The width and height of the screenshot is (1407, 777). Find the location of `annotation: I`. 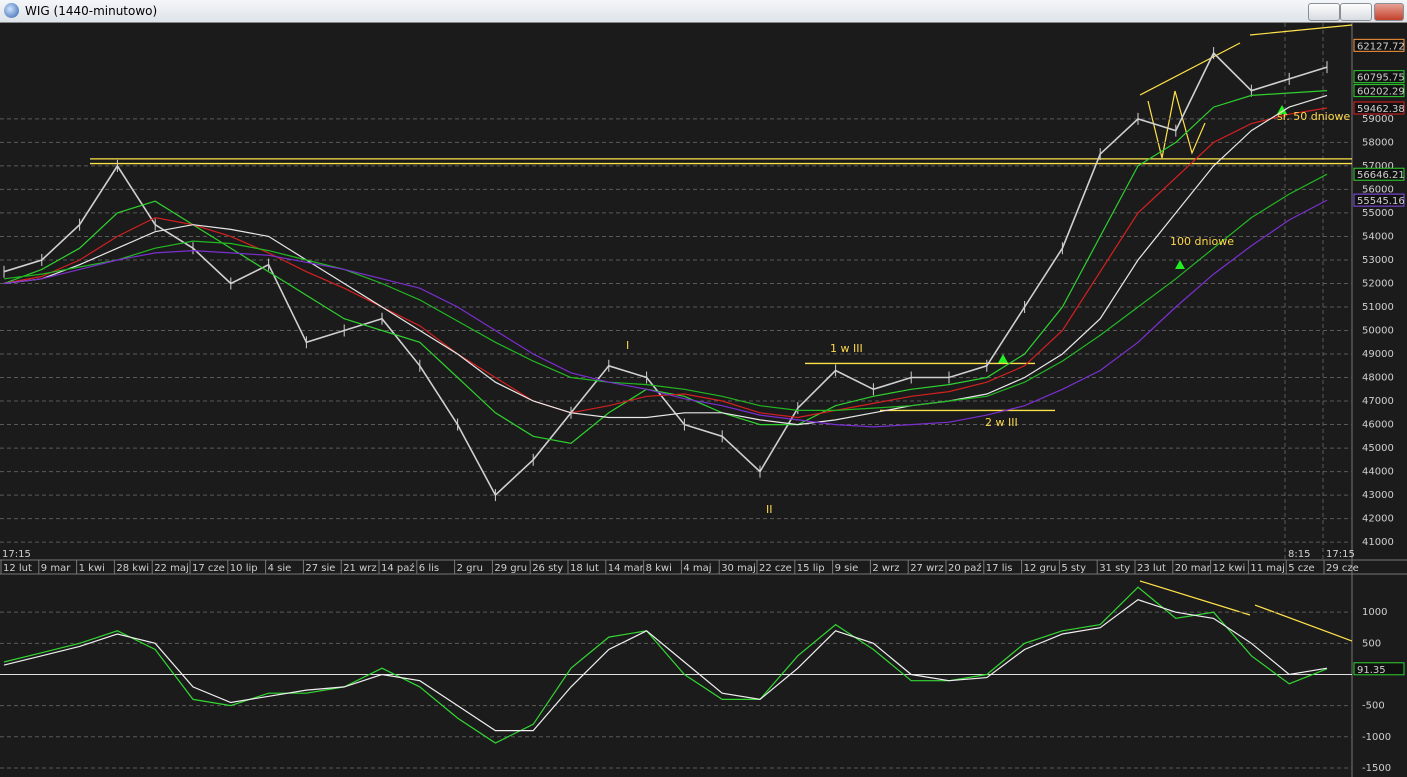

annotation: I is located at coordinates (627, 345).